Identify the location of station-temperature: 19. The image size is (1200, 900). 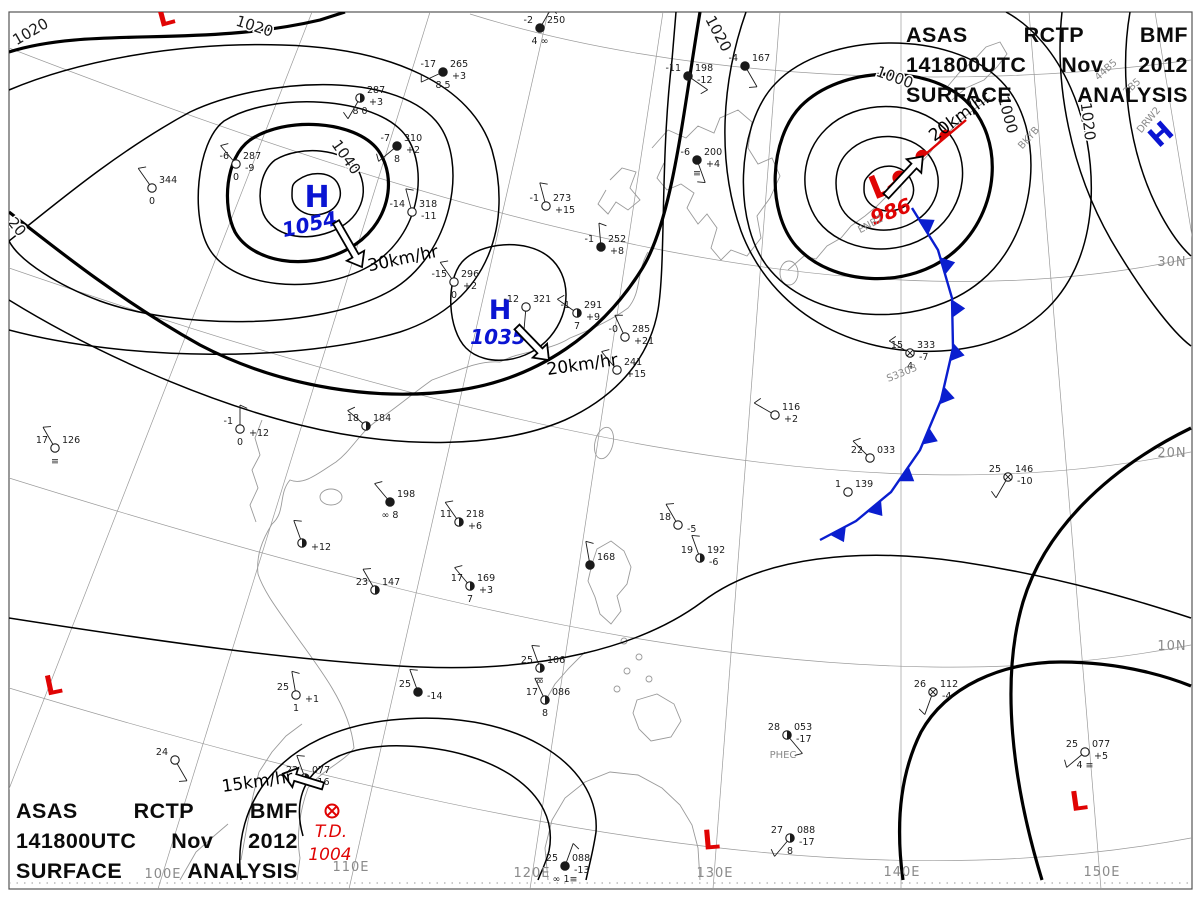
(687, 550).